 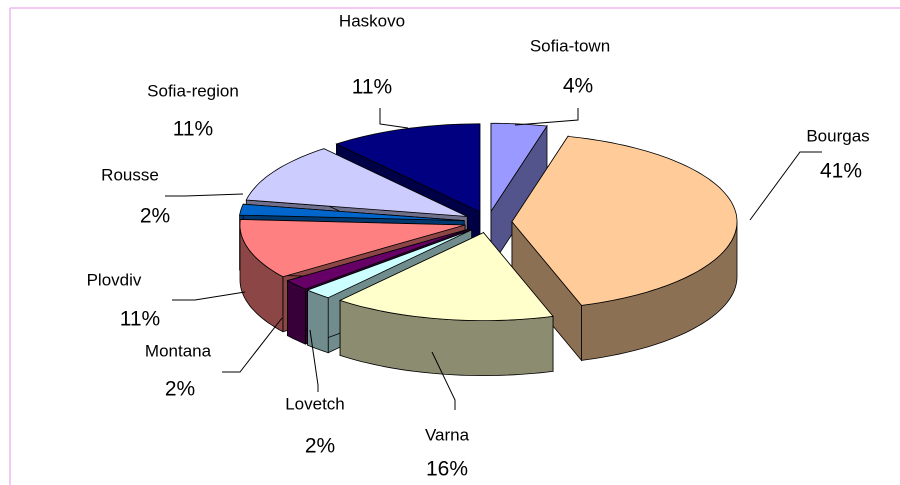 I want to click on category-label: Plovdiv, so click(x=114, y=279).